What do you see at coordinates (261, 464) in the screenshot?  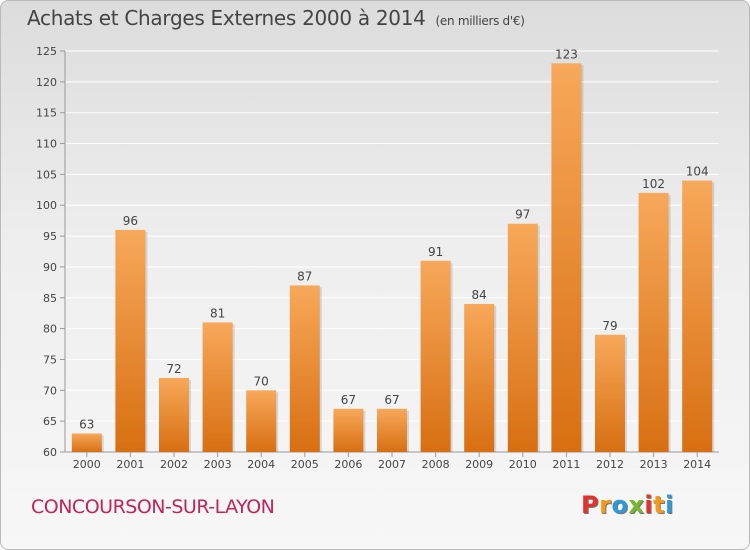 I see `x-tick-label: 2004` at bounding box center [261, 464].